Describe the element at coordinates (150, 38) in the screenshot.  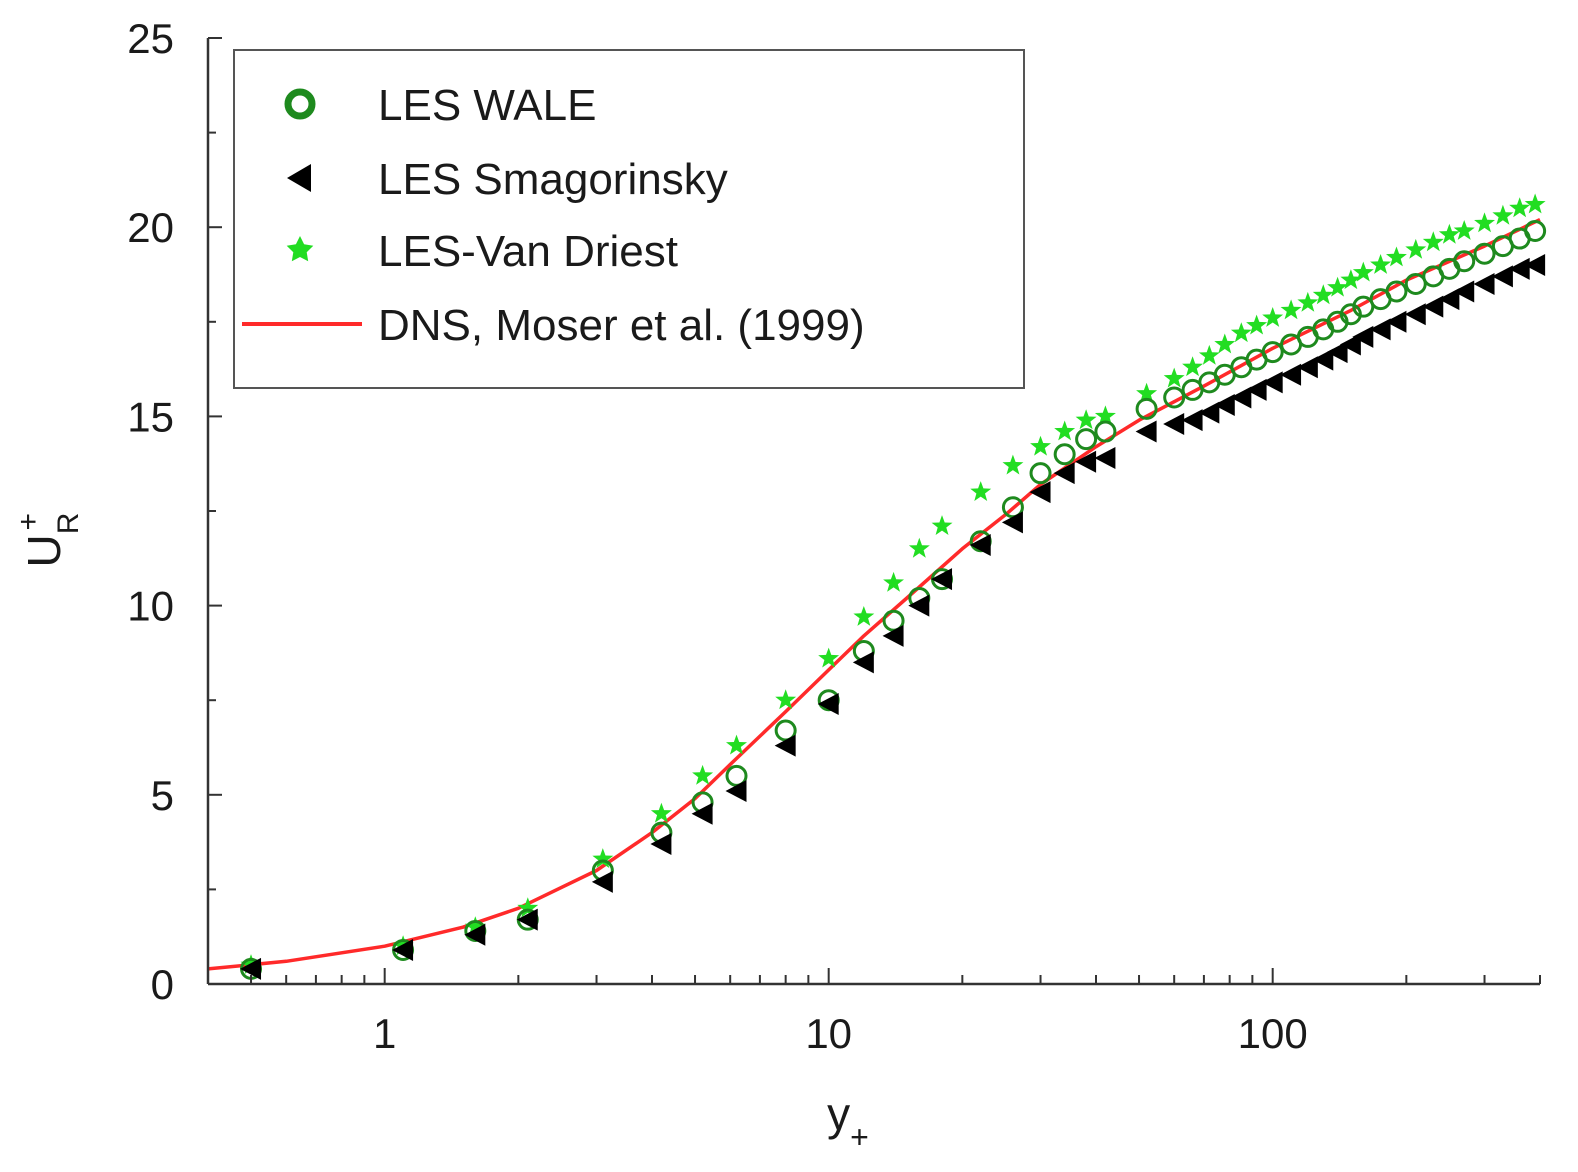
I see `y-tick-label-25: 25` at that location.